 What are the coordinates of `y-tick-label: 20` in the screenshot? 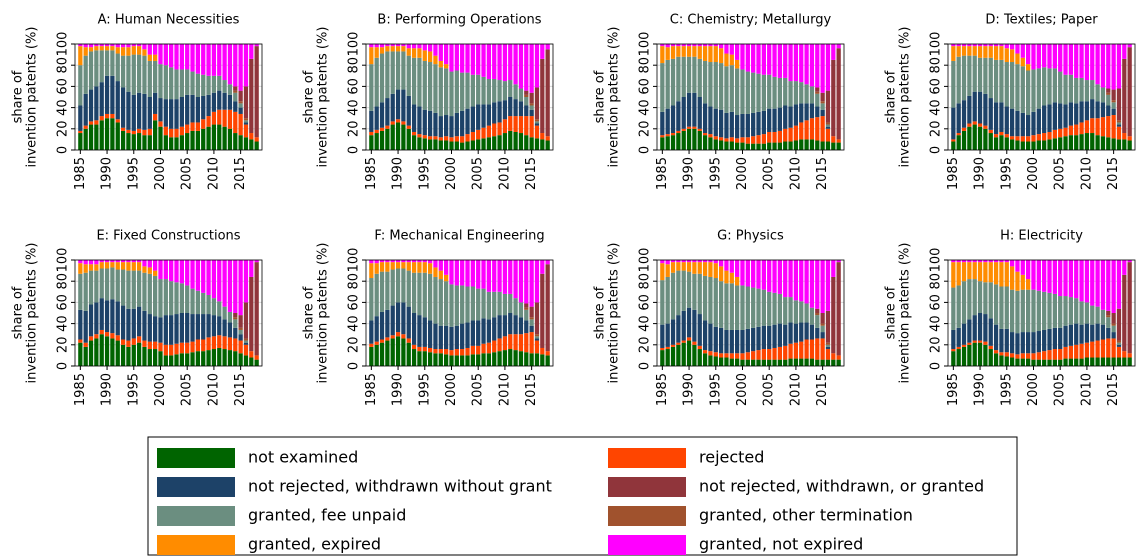 It's located at (645, 129).